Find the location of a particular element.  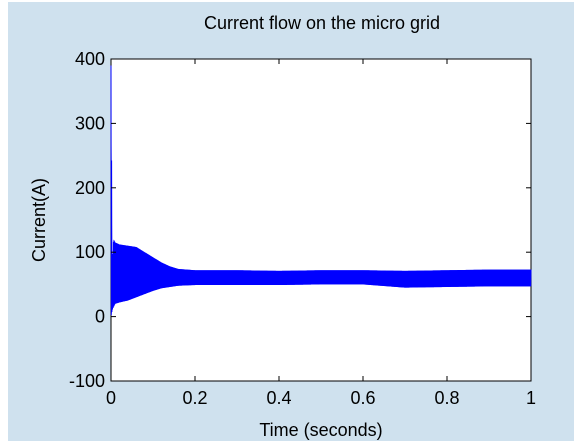

x-tick-label: 0.4 is located at coordinates (278, 398).